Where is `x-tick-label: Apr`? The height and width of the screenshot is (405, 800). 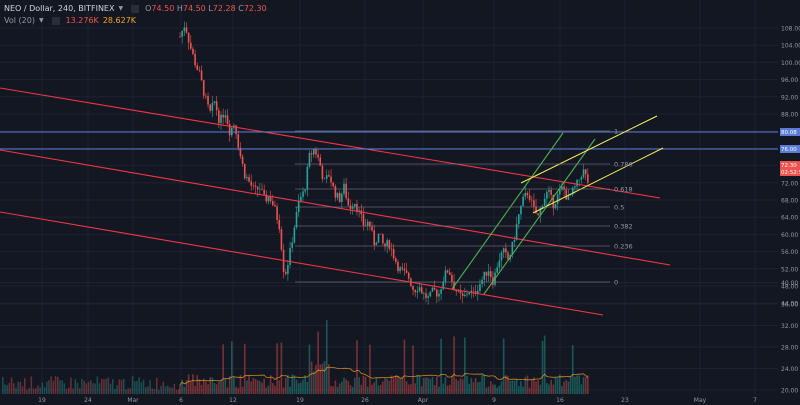
x-tick-label: Apr is located at coordinates (423, 400).